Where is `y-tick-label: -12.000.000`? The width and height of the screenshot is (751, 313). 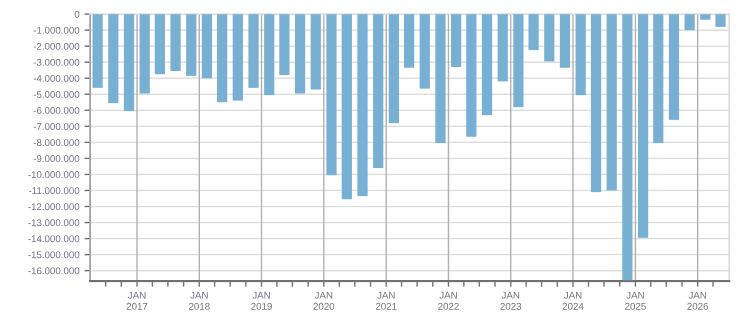
y-tick-label: -12.000.000 is located at coordinates (54, 206).